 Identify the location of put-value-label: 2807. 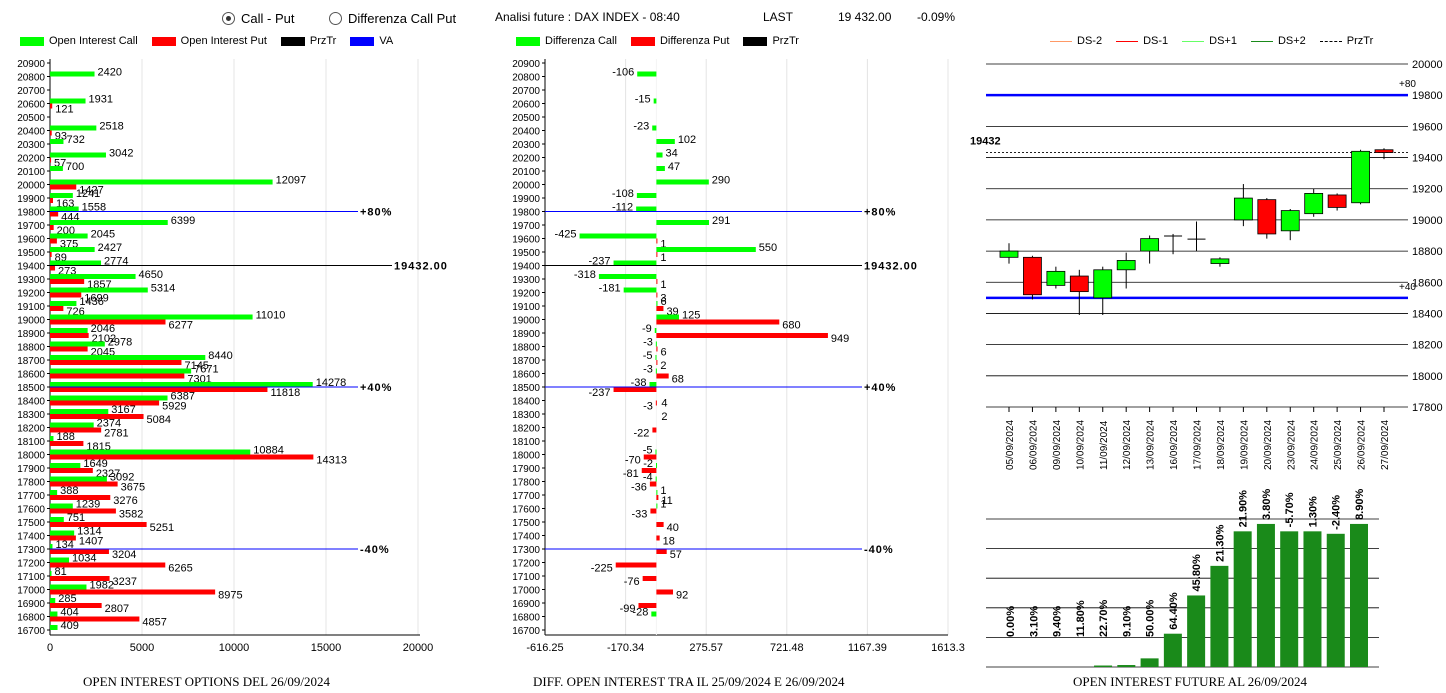
(117, 609).